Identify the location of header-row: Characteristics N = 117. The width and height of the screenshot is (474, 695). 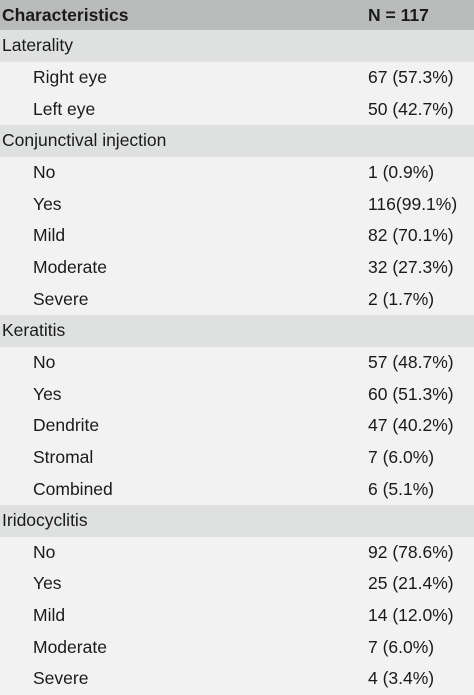
(237, 15).